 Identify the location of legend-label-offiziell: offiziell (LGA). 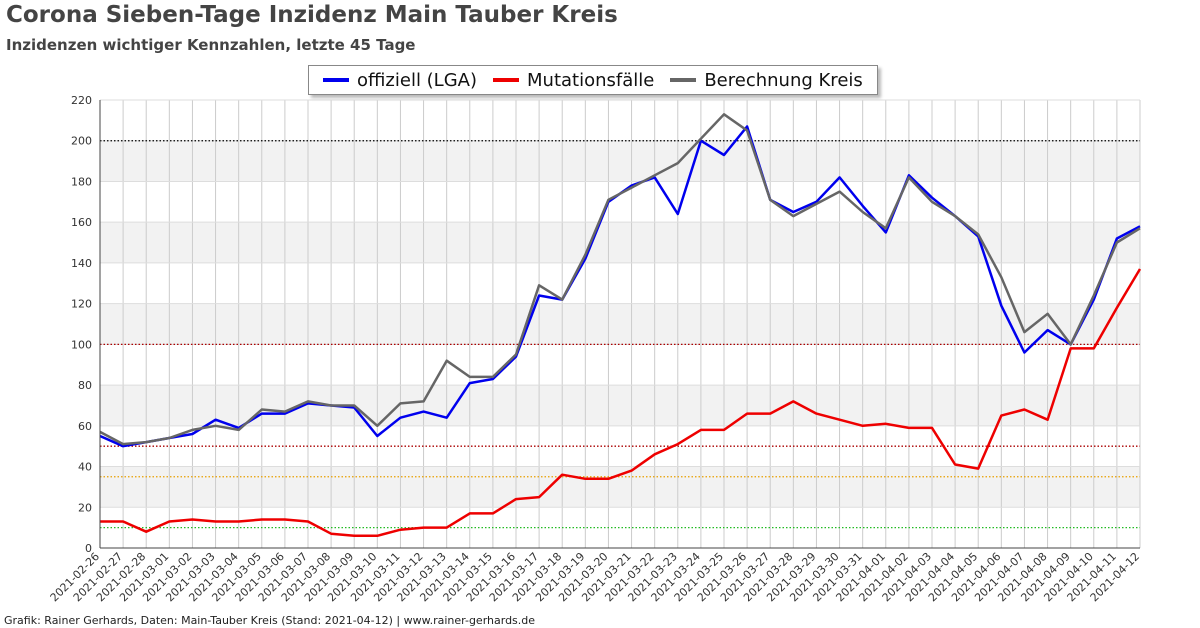
(417, 80).